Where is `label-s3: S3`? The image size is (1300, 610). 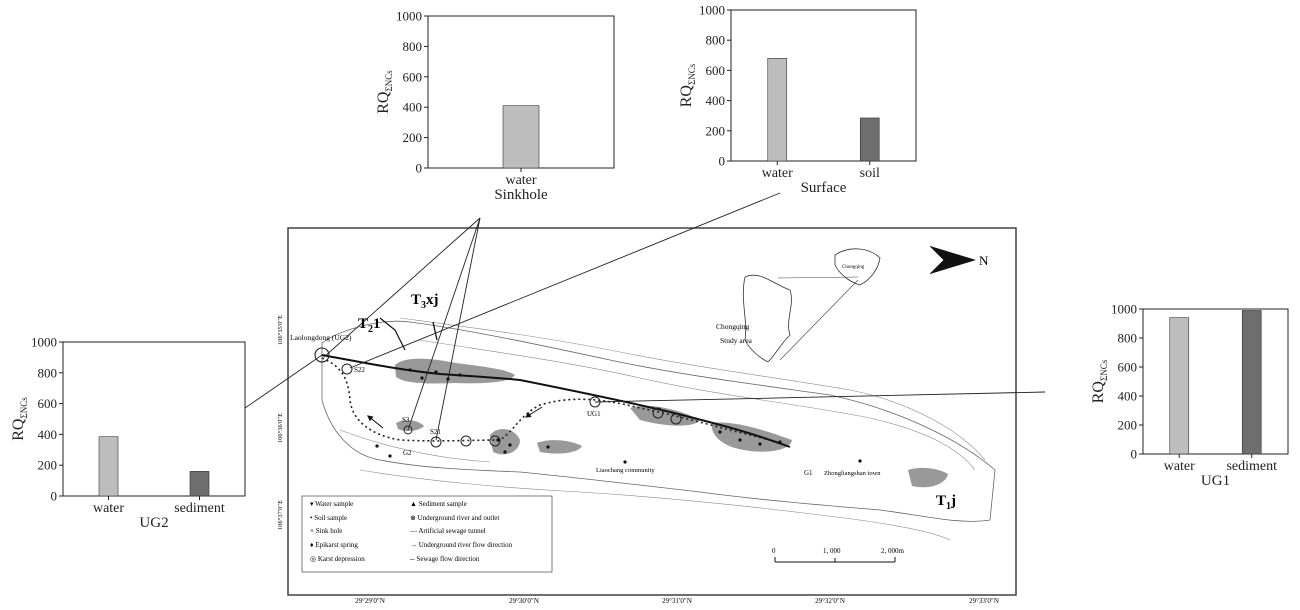
label-s3: S3 is located at coordinates (406, 420).